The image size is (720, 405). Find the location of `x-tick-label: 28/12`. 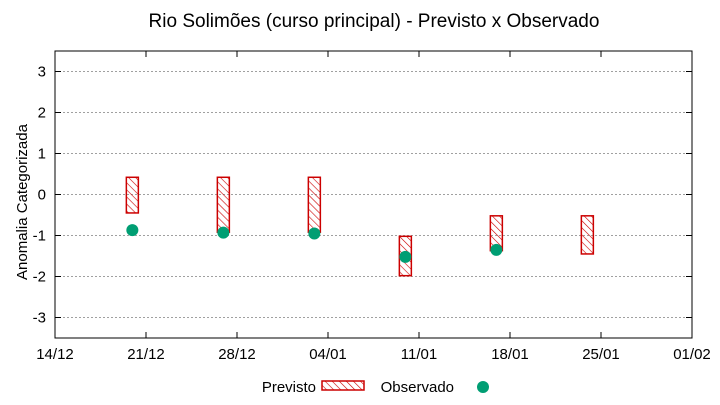

x-tick-label: 28/12 is located at coordinates (237, 354).